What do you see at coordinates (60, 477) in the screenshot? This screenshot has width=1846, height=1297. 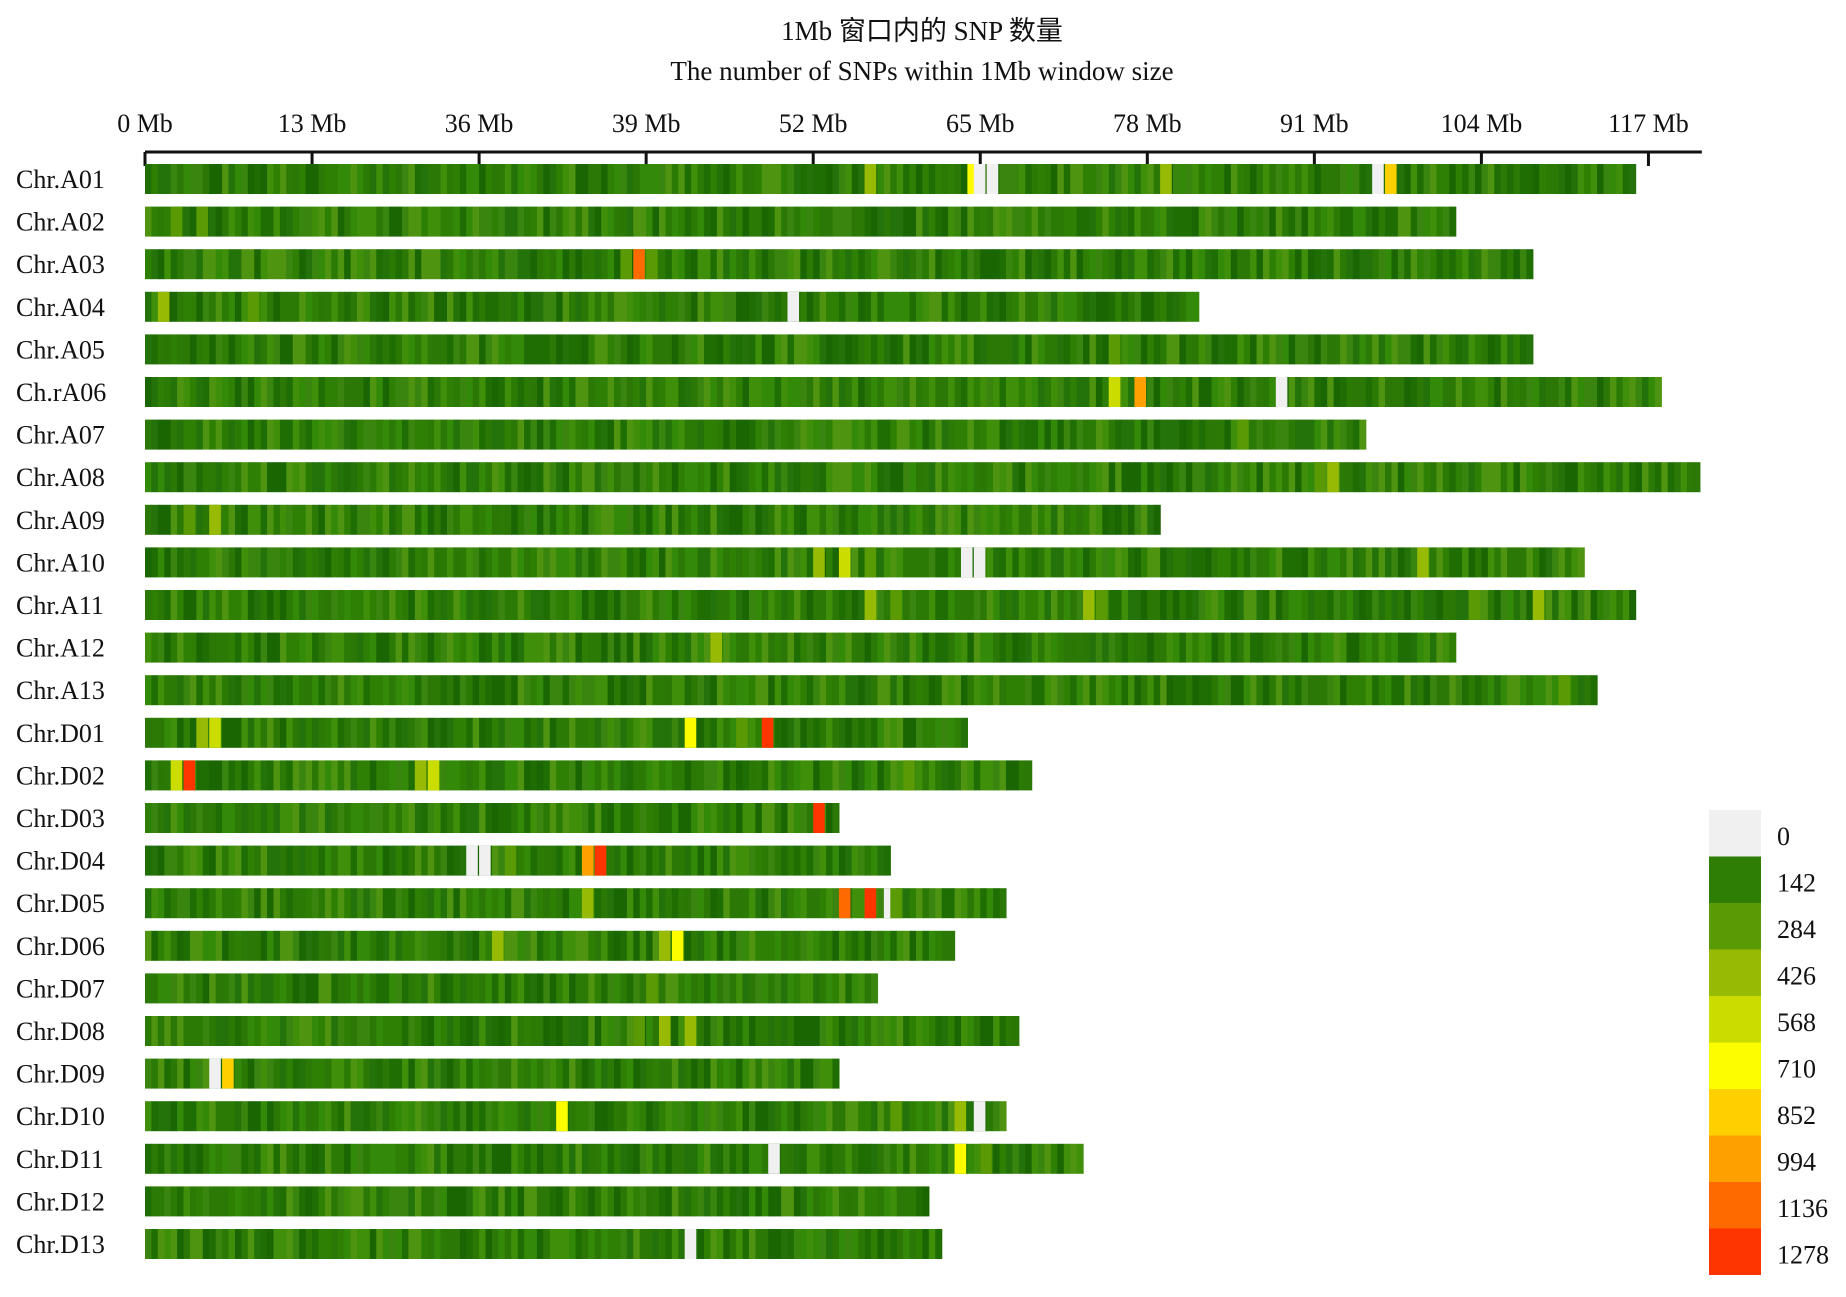 I see `chromosome-label: Chr.A08` at bounding box center [60, 477].